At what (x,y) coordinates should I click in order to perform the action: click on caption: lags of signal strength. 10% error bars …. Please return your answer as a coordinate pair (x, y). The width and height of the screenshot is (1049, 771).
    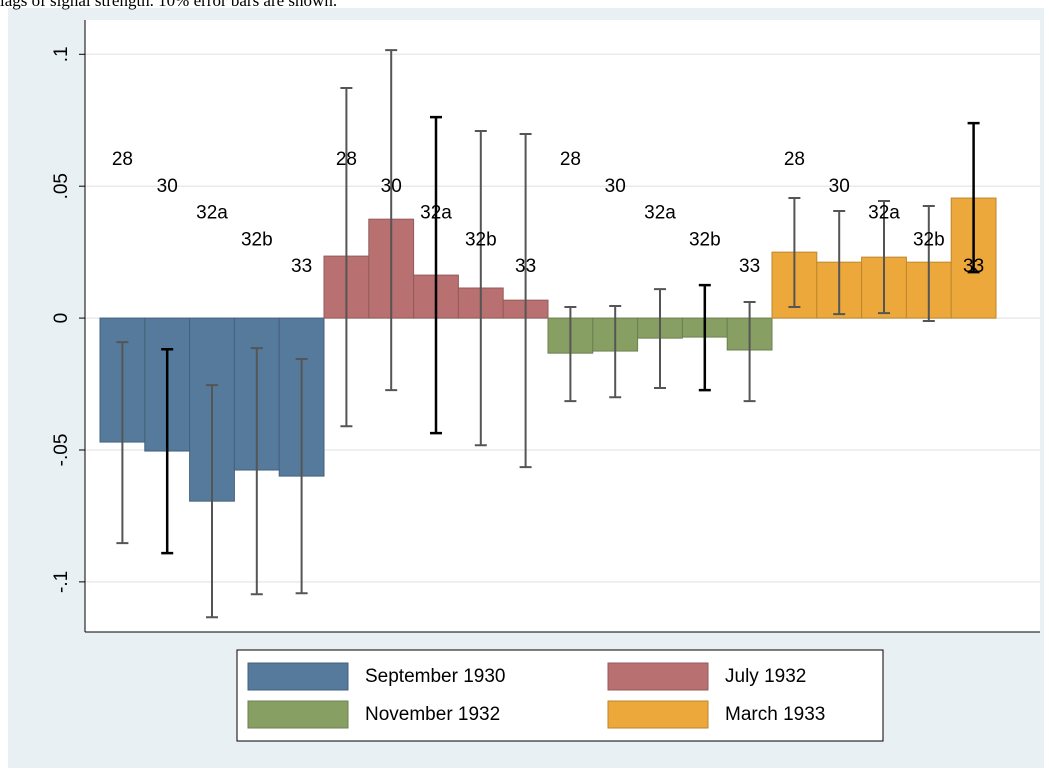
    Looking at the image, I should click on (168, 5).